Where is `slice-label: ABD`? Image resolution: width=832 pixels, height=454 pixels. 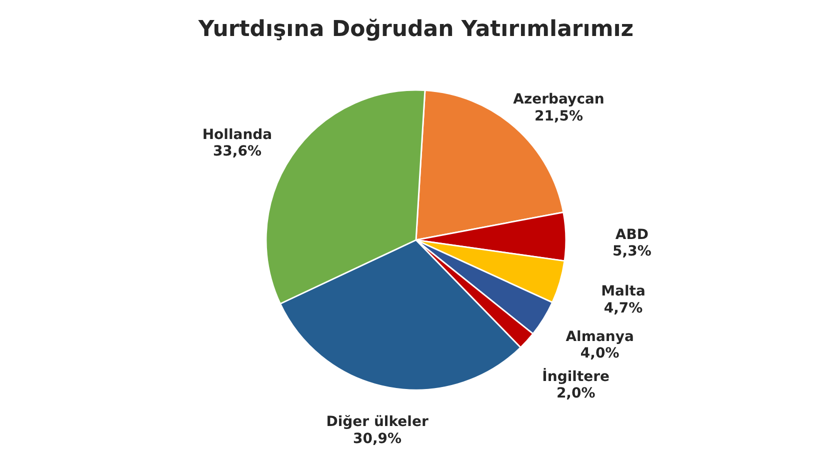
slice-label: ABD is located at coordinates (632, 234).